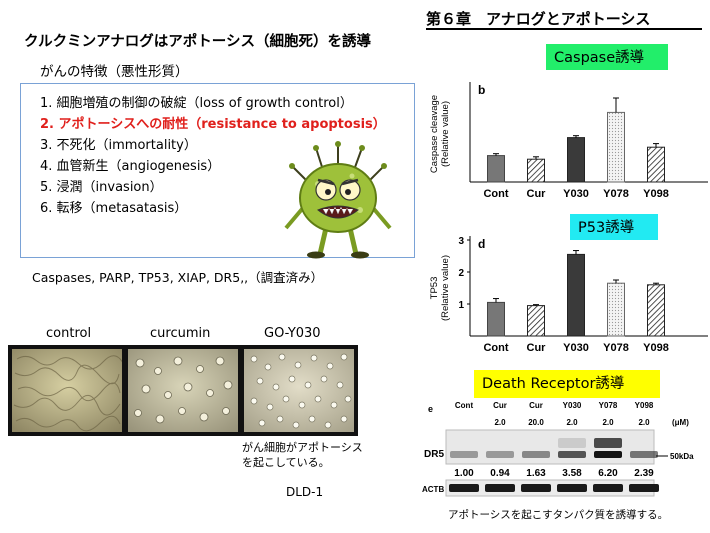 This screenshot has height=533, width=710. What do you see at coordinates (433, 489) in the screenshot?
I see `row-label: ACTB` at bounding box center [433, 489].